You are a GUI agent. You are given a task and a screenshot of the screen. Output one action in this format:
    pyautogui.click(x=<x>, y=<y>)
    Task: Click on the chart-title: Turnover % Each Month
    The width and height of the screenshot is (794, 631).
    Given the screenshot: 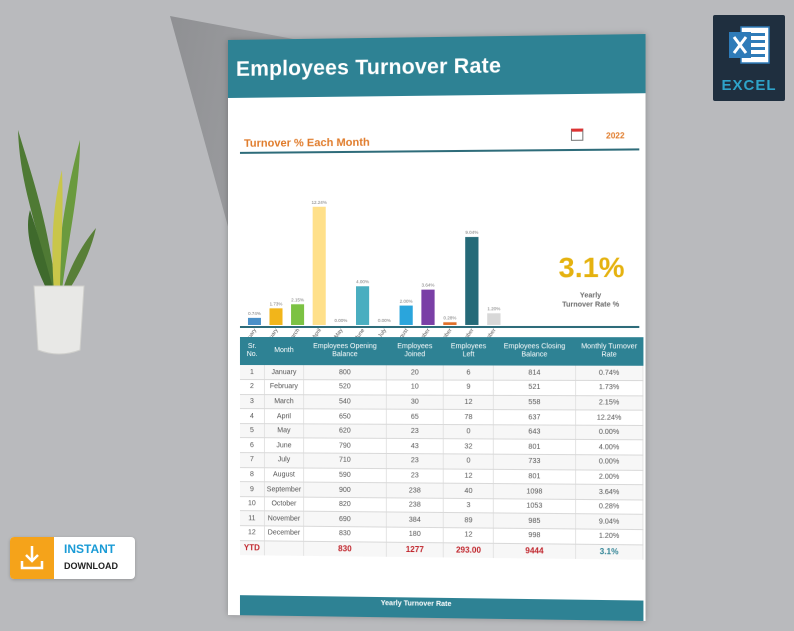 What is the action you would take?
    pyautogui.click(x=307, y=143)
    